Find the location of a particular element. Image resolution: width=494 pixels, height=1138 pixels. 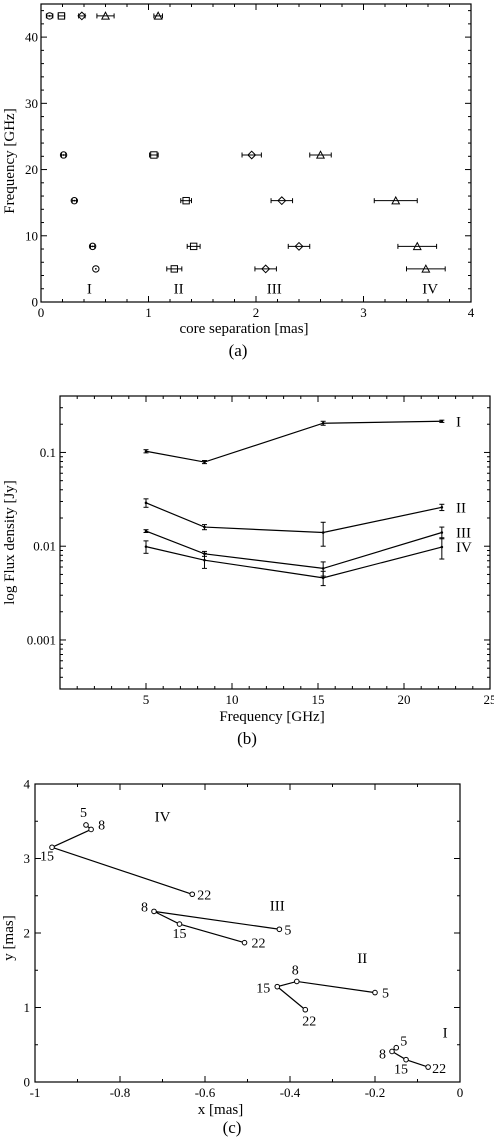

y-tick-label: 10 is located at coordinates (31, 235).